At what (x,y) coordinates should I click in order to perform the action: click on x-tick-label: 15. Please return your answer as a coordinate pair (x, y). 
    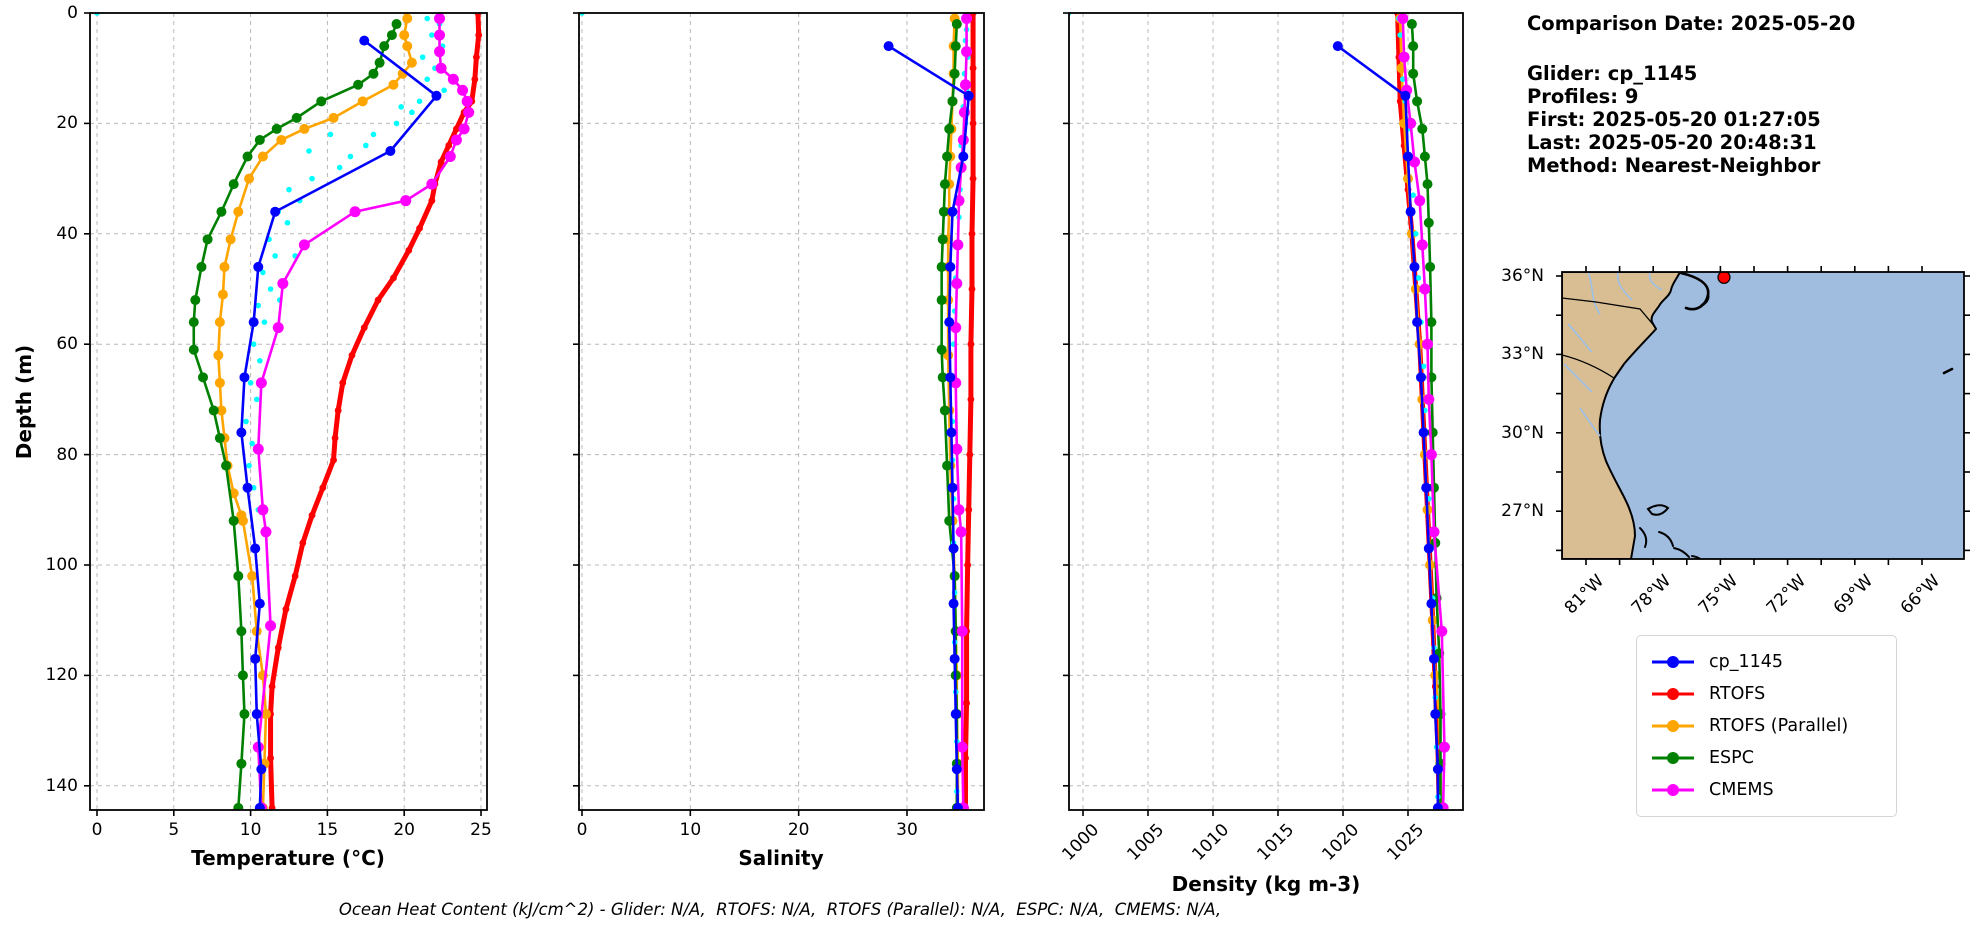
    Looking at the image, I should click on (327, 830).